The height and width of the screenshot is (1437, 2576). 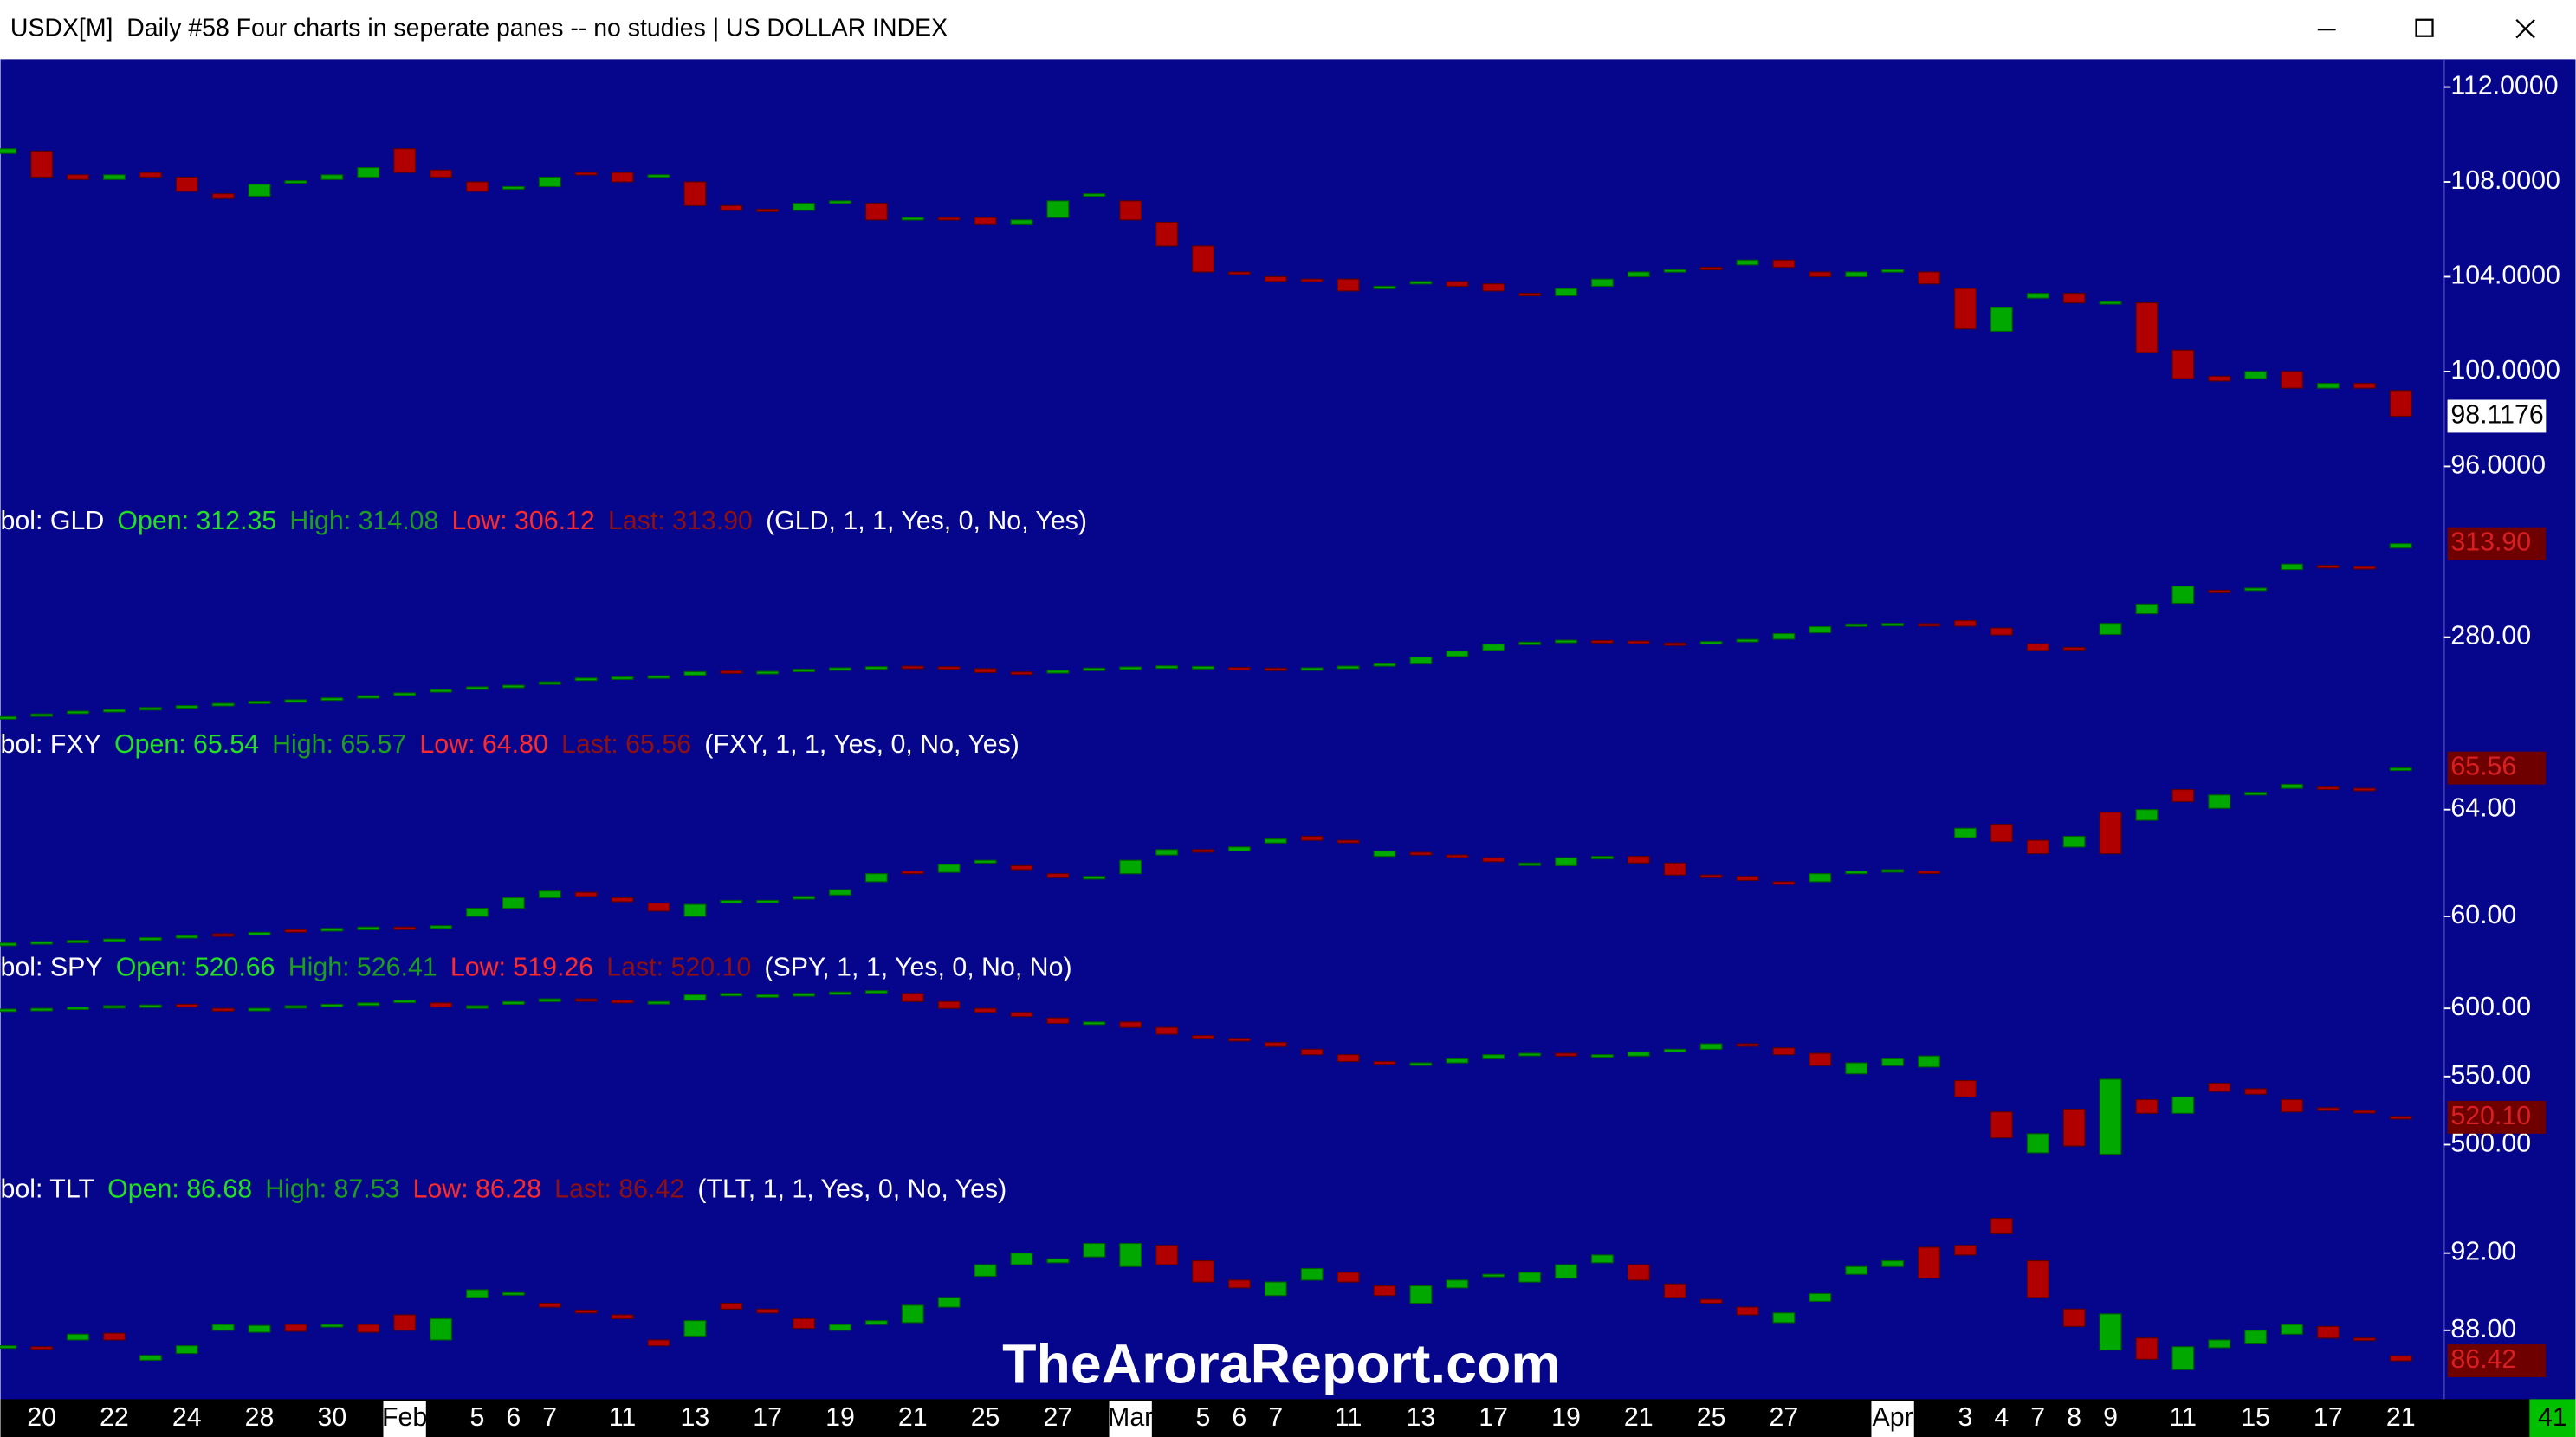 What do you see at coordinates (1965, 1418) in the screenshot?
I see `x-tick-label: 3` at bounding box center [1965, 1418].